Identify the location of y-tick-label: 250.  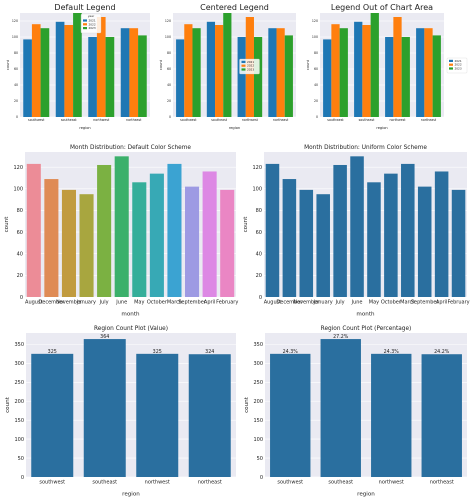
(19, 383).